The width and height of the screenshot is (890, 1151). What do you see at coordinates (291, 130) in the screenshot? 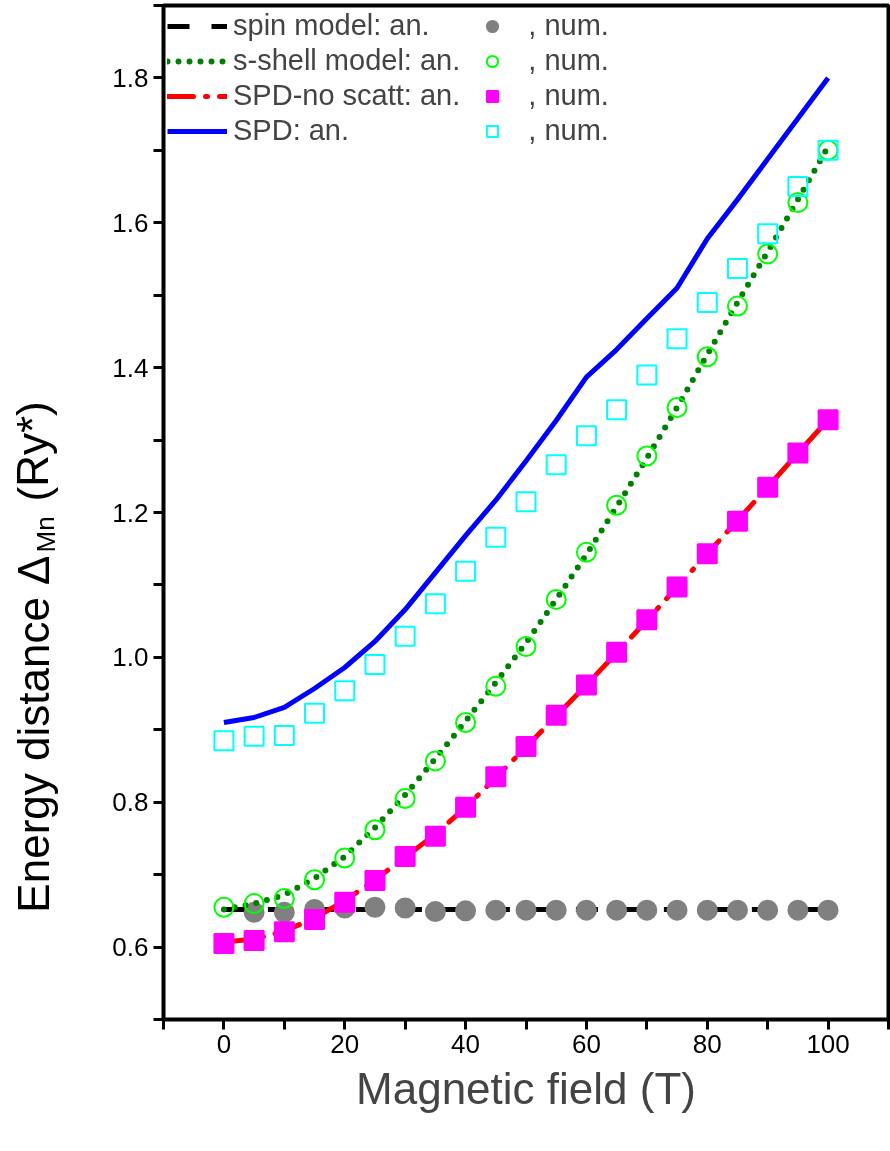
I see `legend-label: SPD: an.` at bounding box center [291, 130].